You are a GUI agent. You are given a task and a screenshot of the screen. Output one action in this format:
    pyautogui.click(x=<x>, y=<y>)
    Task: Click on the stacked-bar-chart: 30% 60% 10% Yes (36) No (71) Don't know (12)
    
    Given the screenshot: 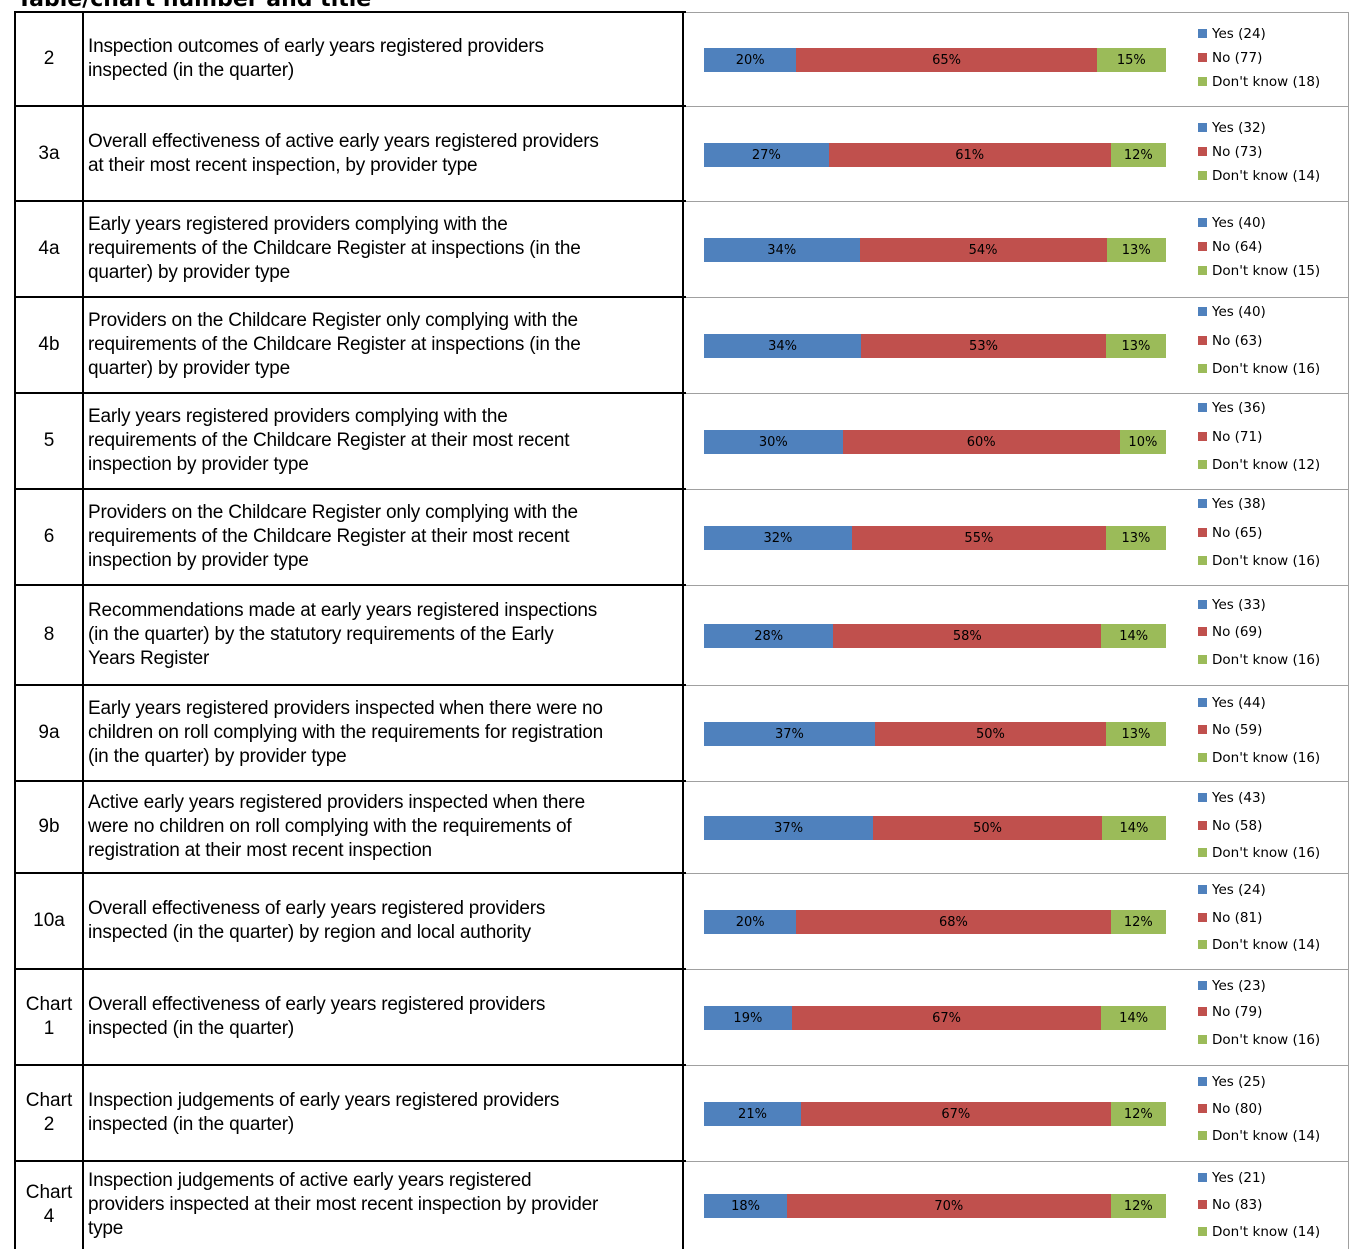 What is the action you would take?
    pyautogui.click(x=1017, y=441)
    